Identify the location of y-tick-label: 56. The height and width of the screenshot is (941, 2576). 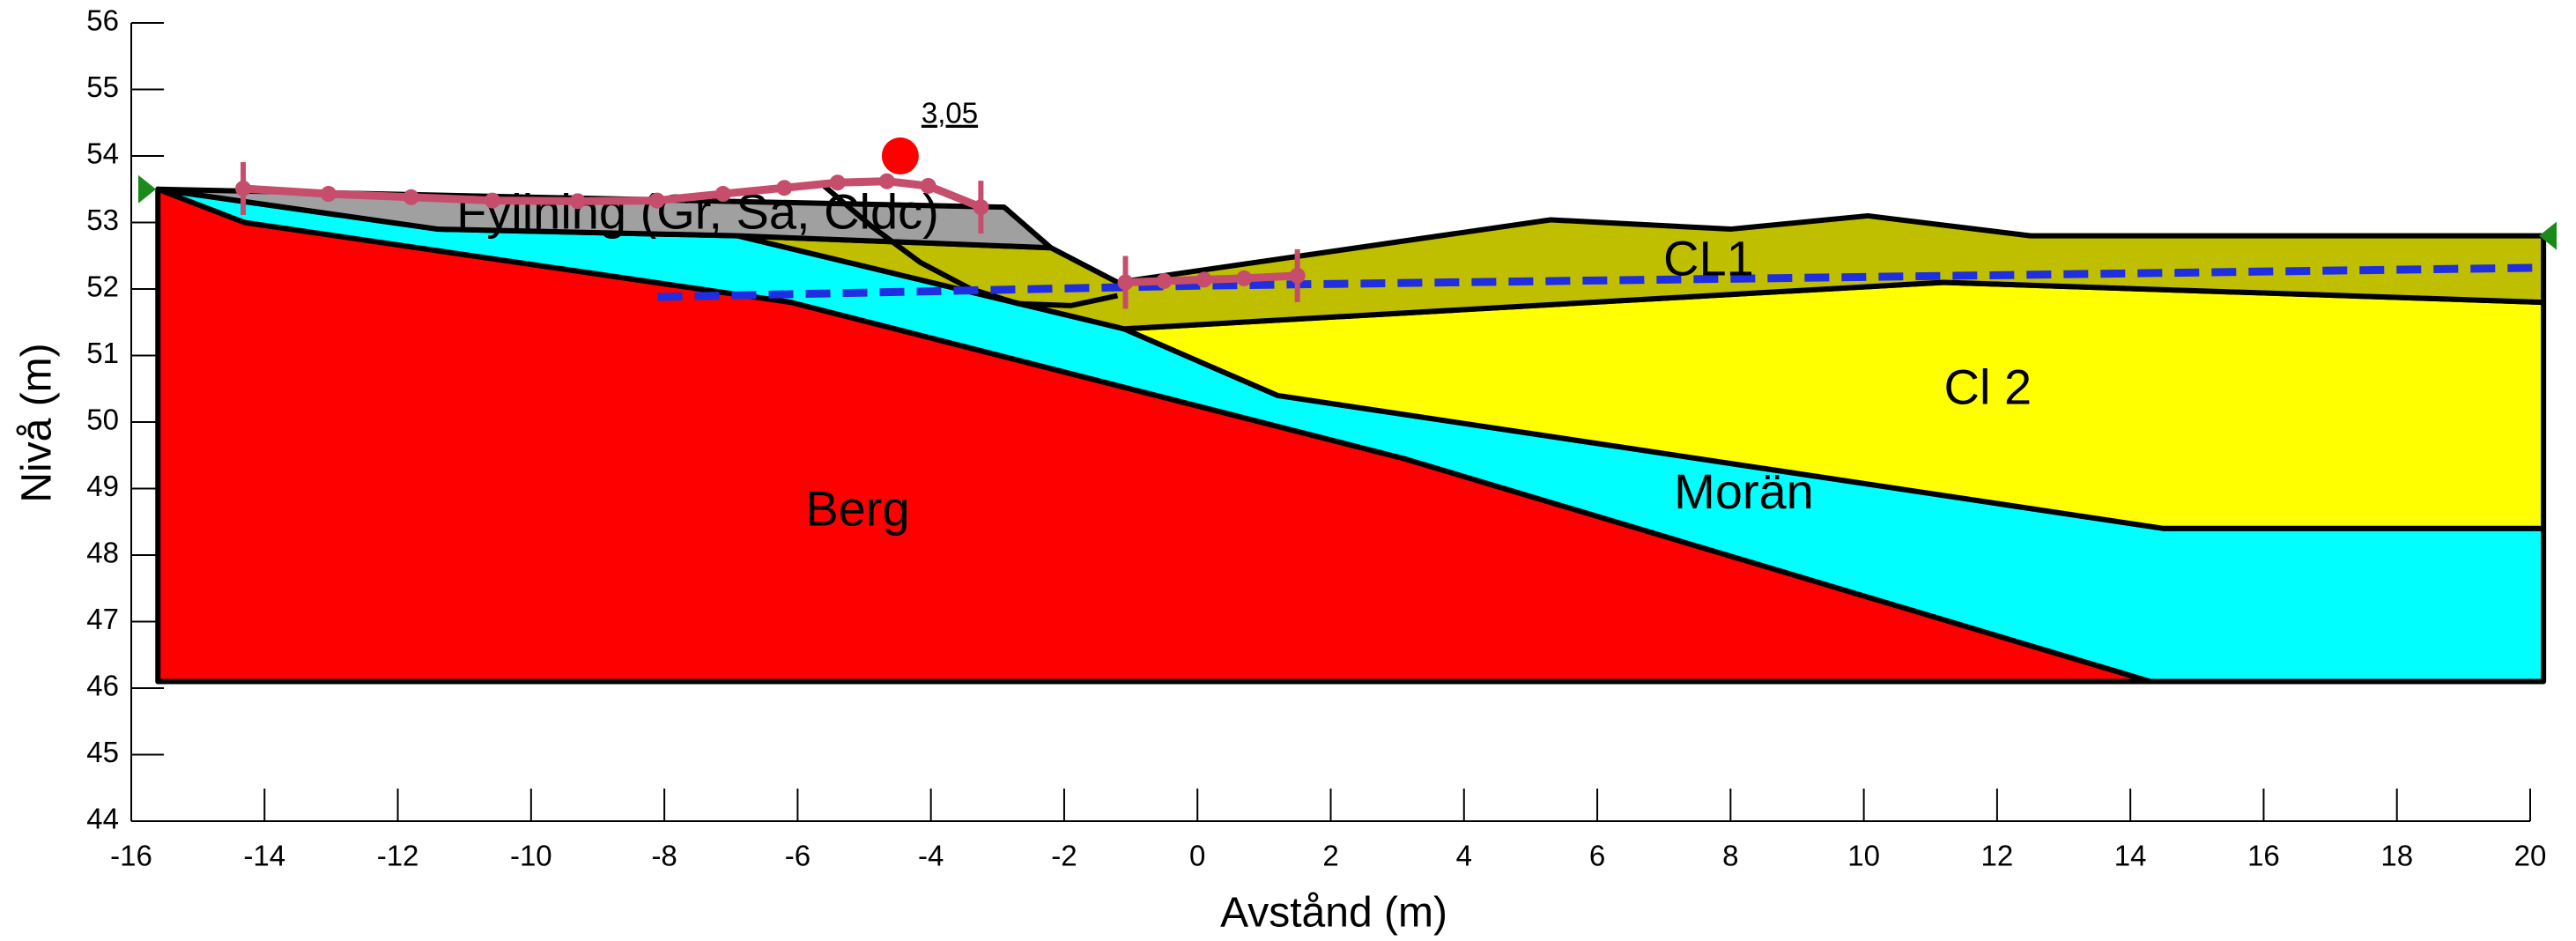
(102, 20).